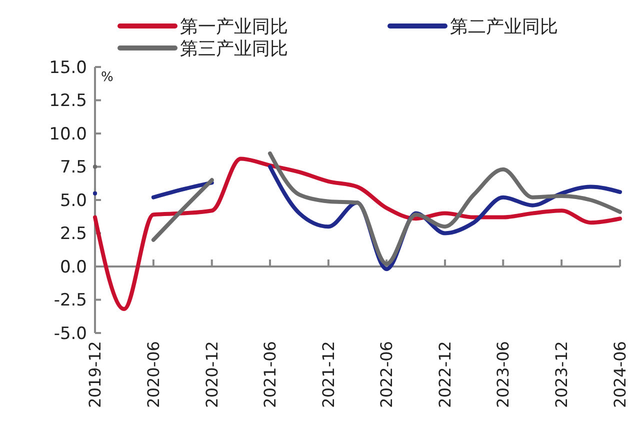 The height and width of the screenshot is (429, 635). I want to click on x-tick-label: 2020-12, so click(212, 374).